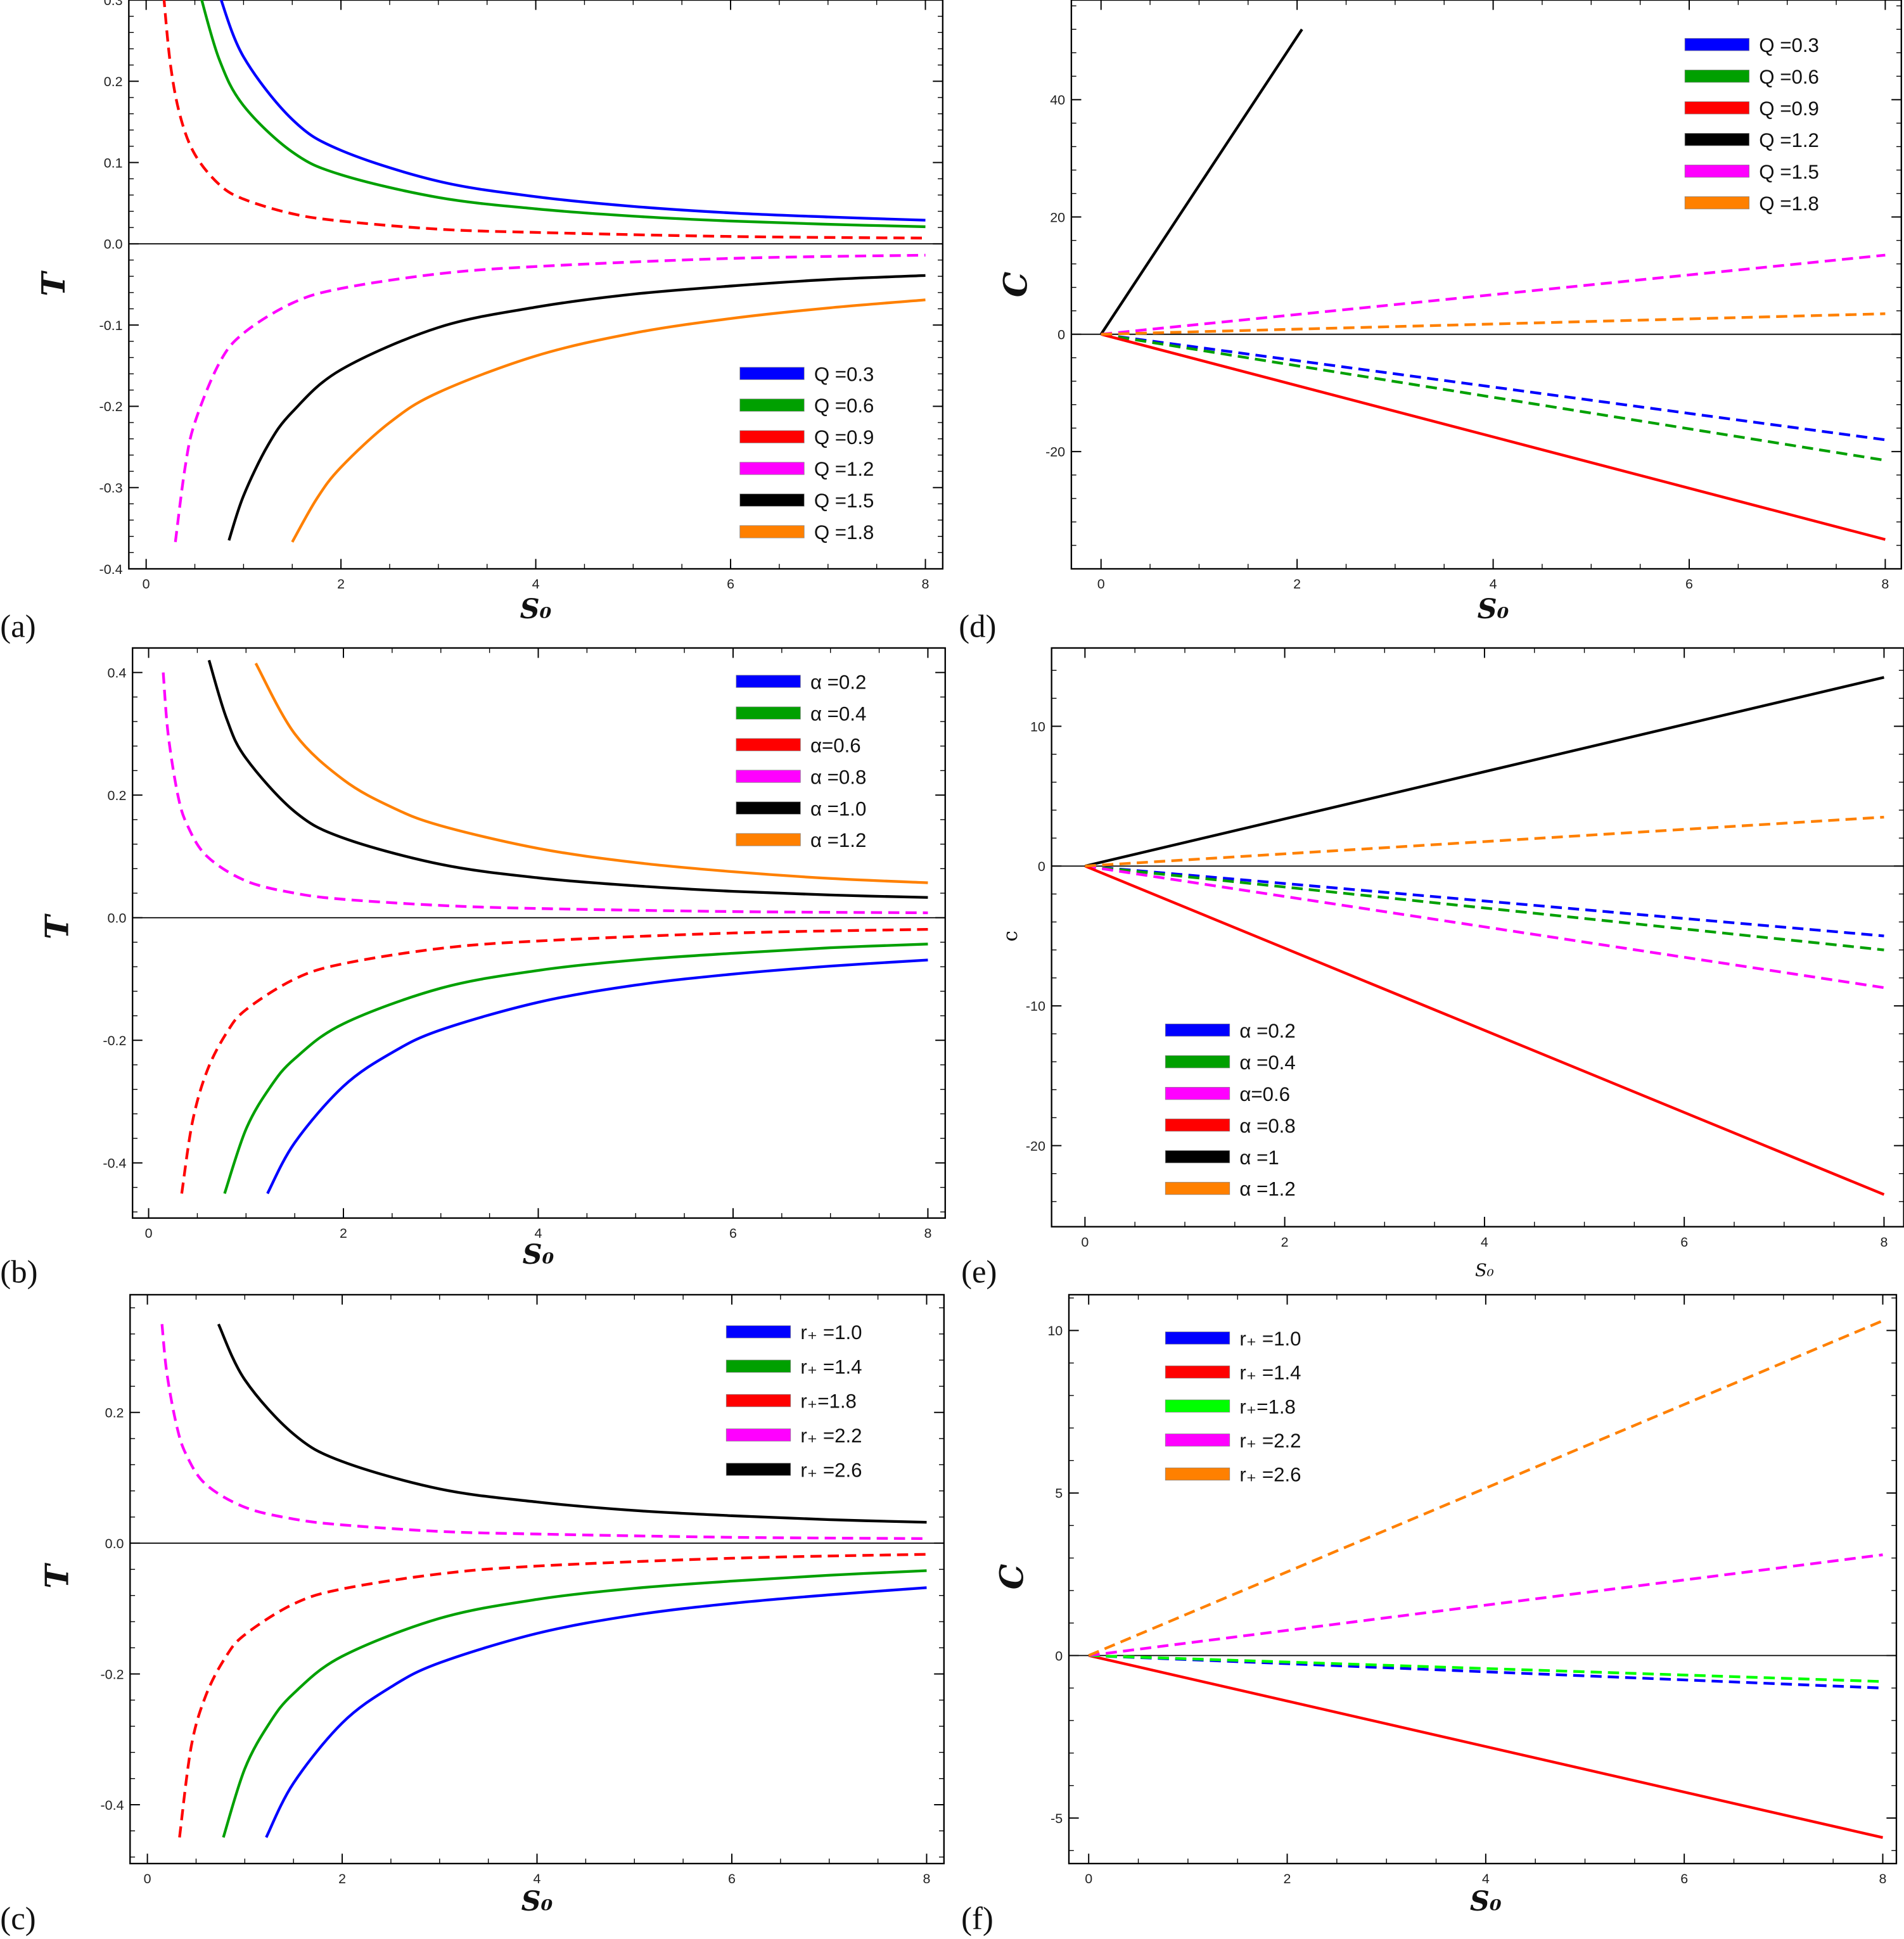  I want to click on panel-label: (b), so click(18, 1272).